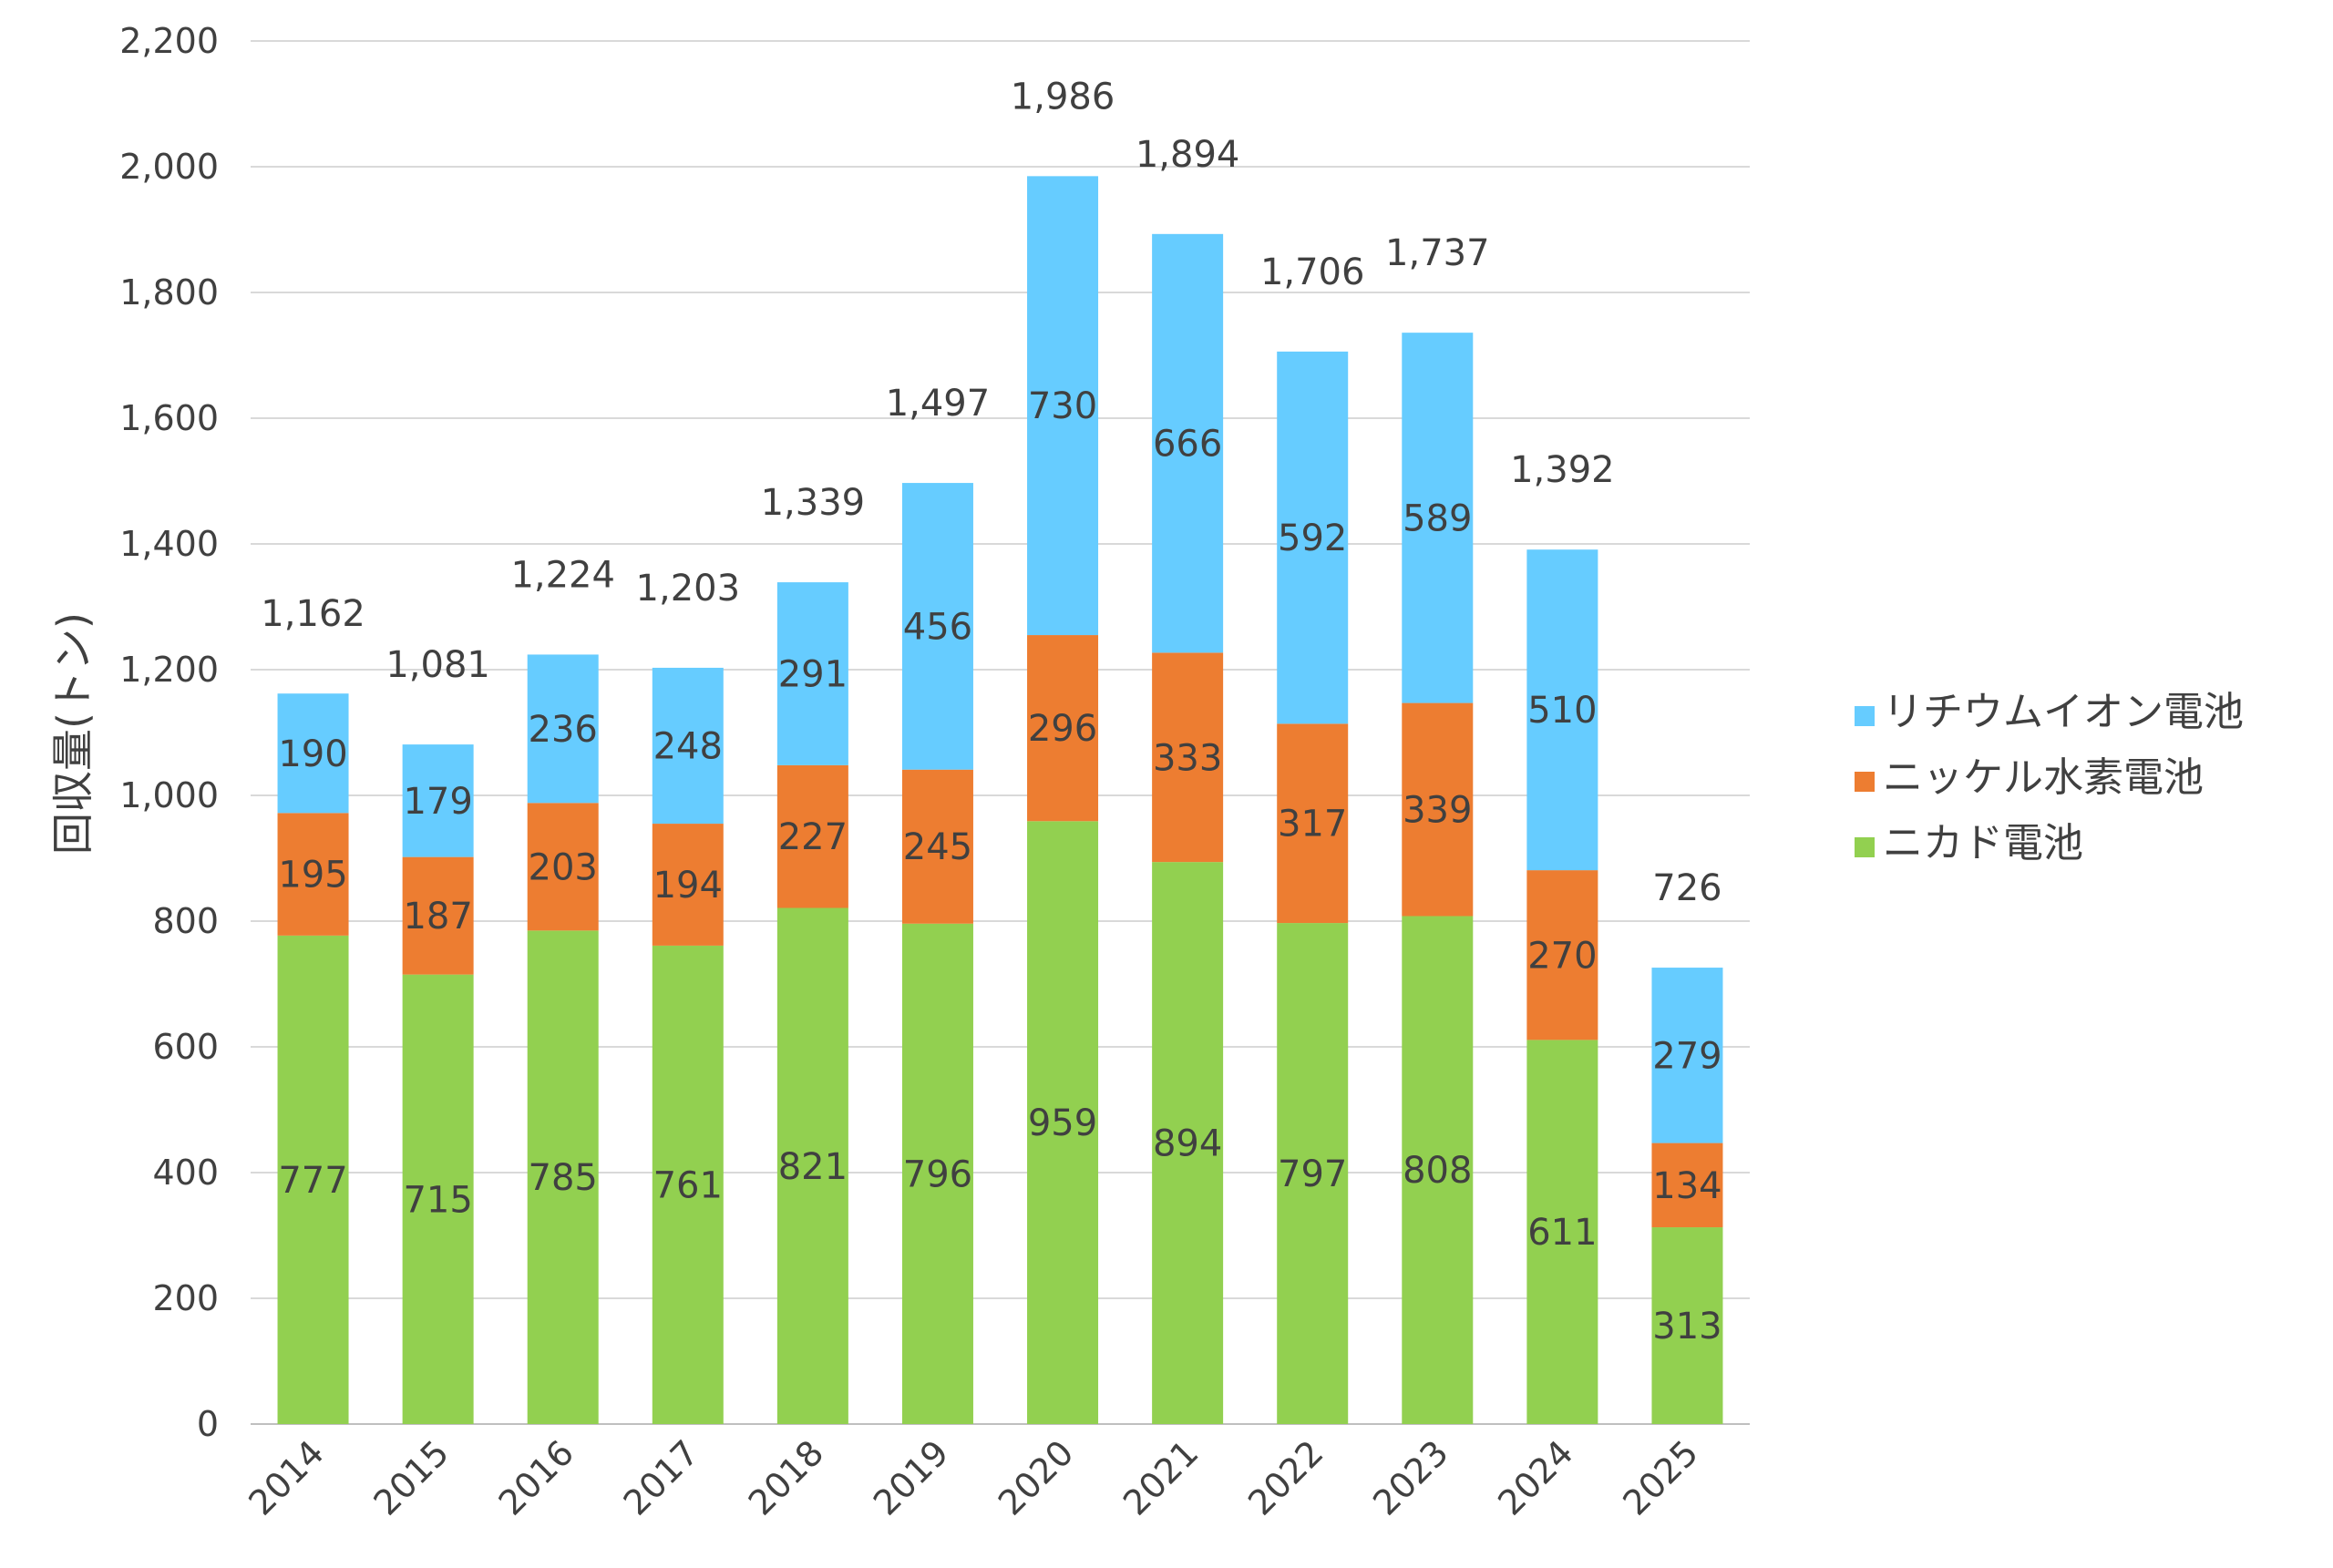 This screenshot has height=1568, width=2333. I want to click on data-label: 279, so click(1687, 1056).